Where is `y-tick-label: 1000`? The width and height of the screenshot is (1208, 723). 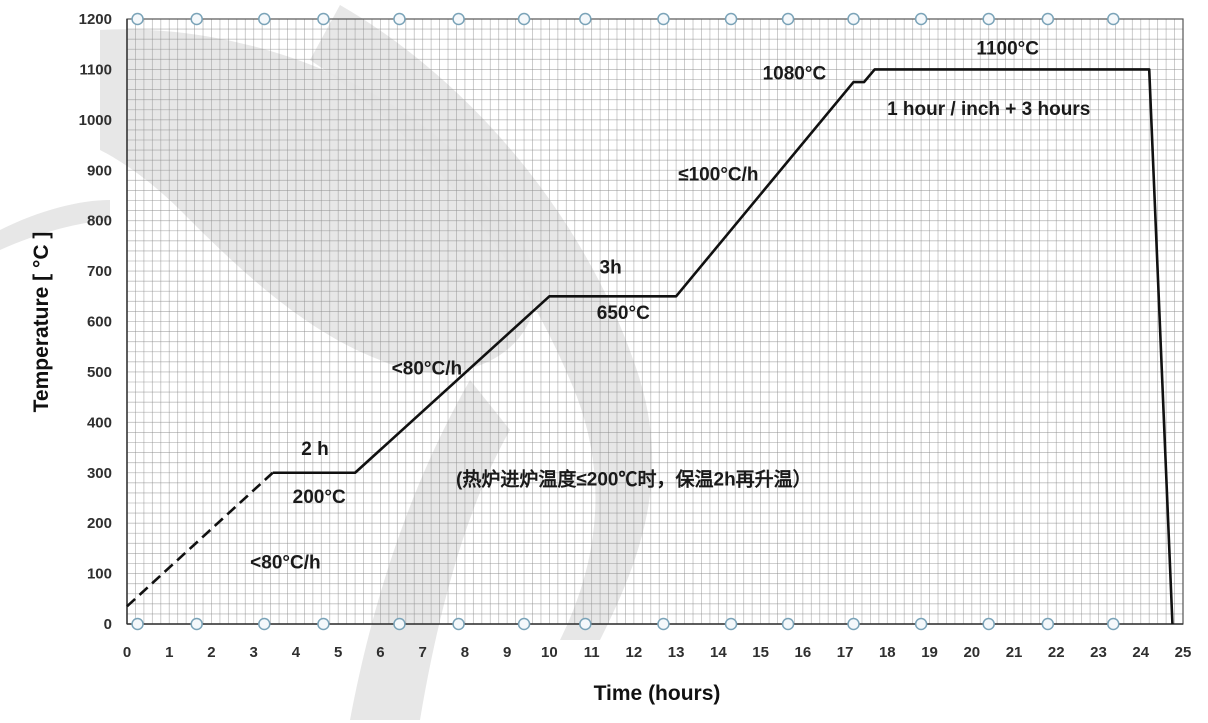 y-tick-label: 1000 is located at coordinates (95, 120).